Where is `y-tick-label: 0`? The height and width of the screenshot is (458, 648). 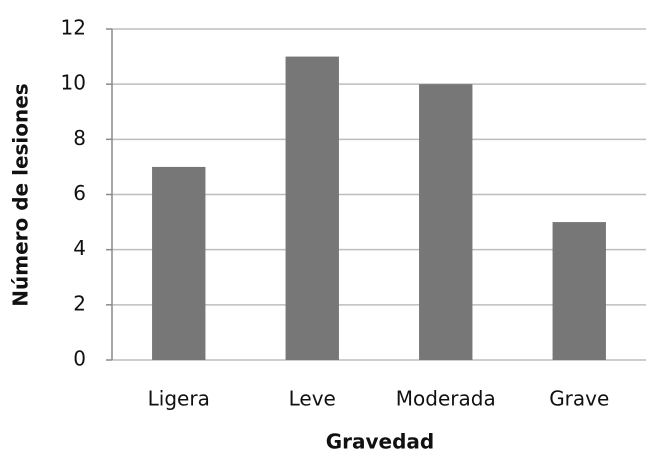
y-tick-label: 0 is located at coordinates (79, 359).